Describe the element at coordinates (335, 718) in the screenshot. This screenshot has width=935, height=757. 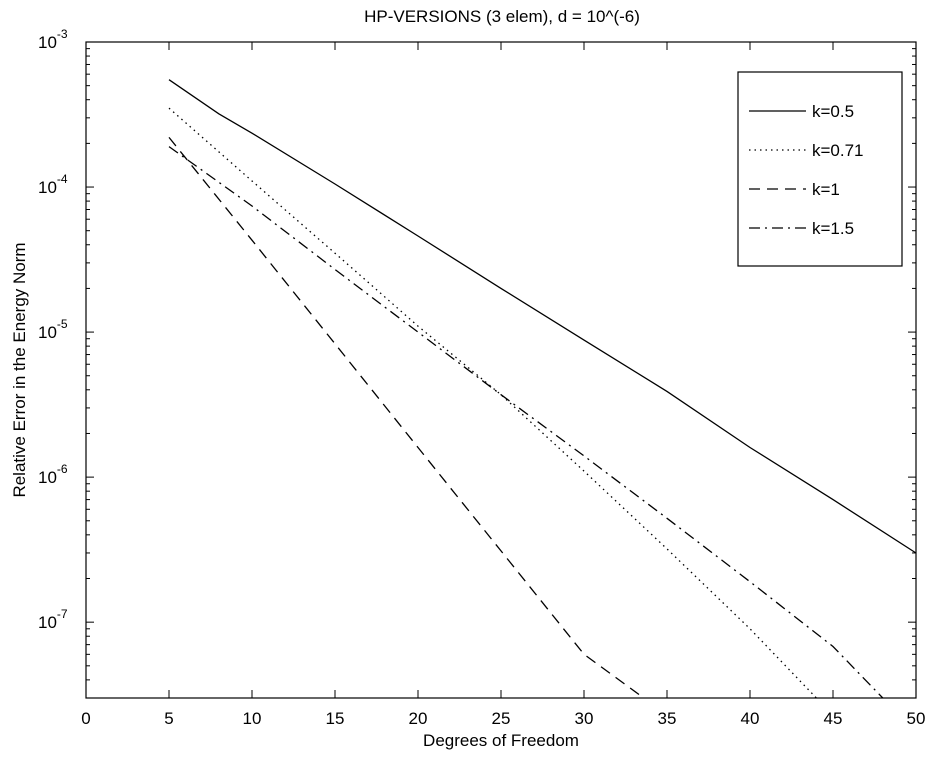
I see `x-tick-label: 15` at that location.